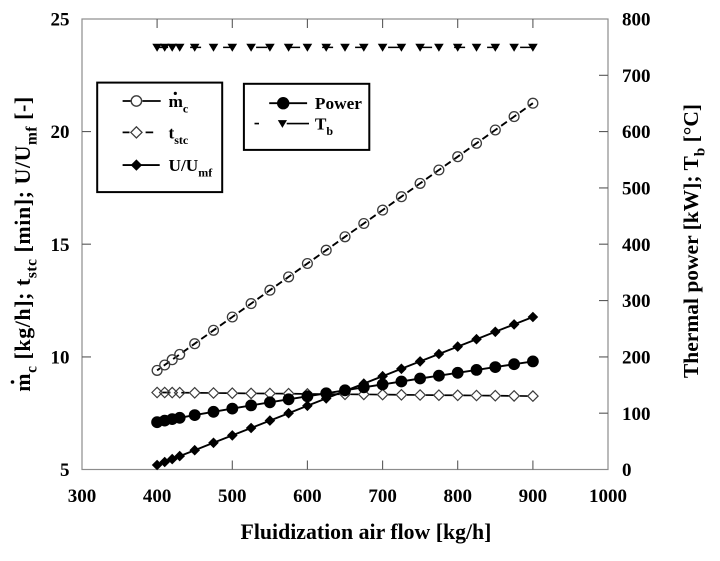  Describe the element at coordinates (60, 132) in the screenshot. I see `svg-text: 20` at that location.